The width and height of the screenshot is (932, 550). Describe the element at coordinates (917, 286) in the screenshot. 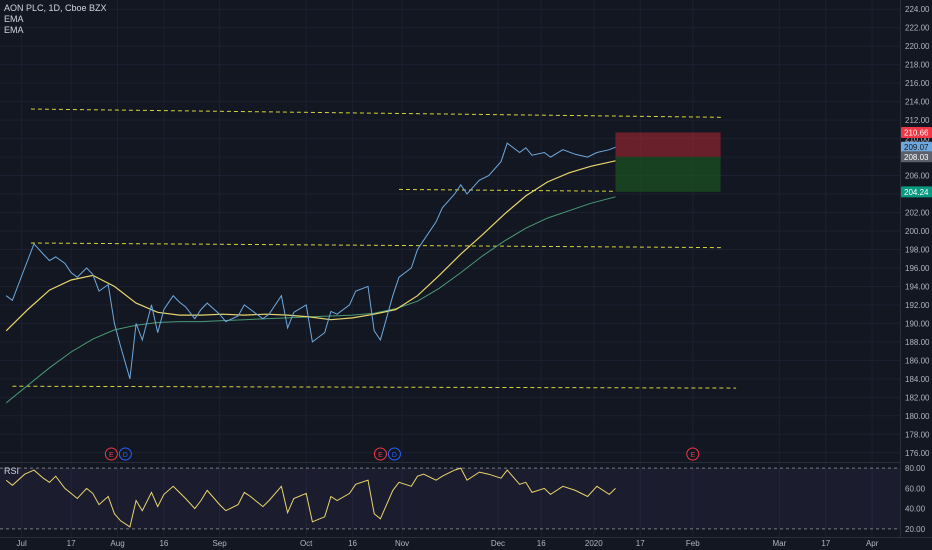

I see `price-tick-label: 194.00` at that location.